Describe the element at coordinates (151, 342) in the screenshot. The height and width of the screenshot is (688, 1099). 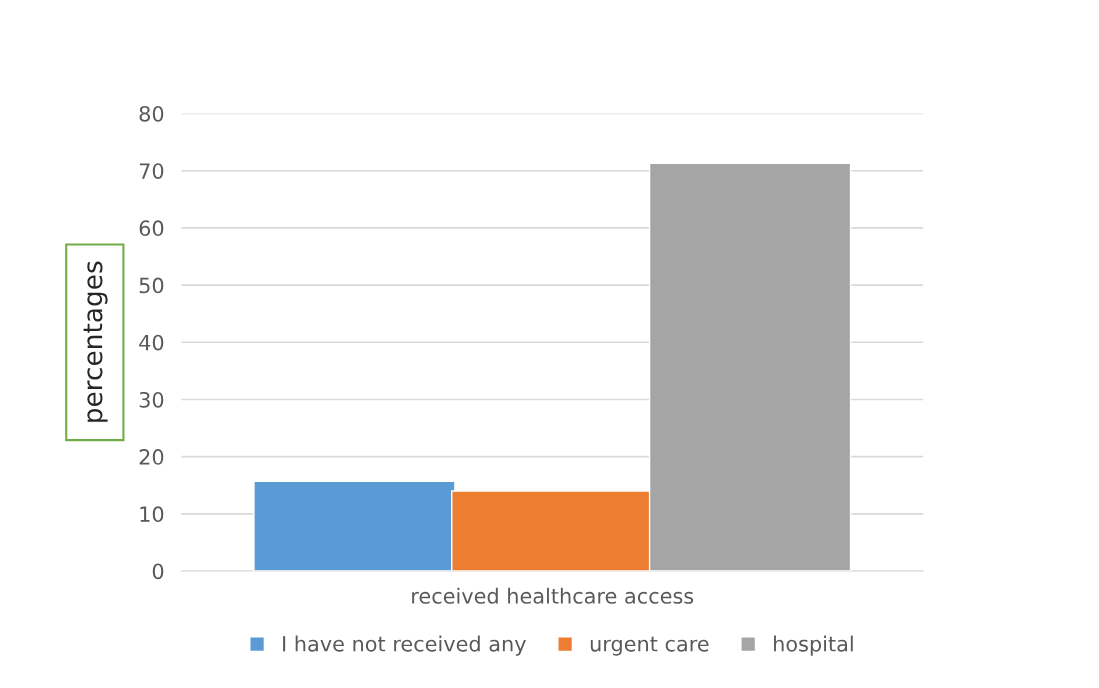
I see `y-tick-label: 40` at that location.